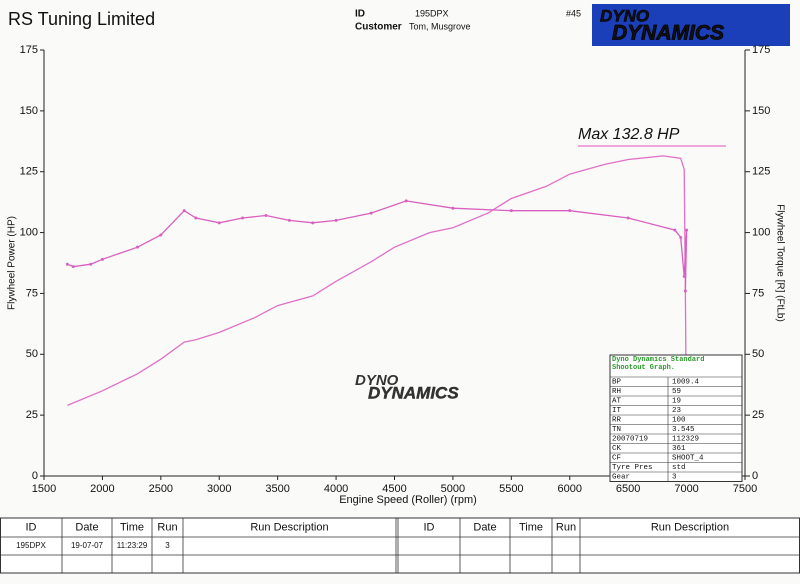 The width and height of the screenshot is (800, 584). Describe the element at coordinates (617, 421) in the screenshot. I see `info-cell: RR` at that location.